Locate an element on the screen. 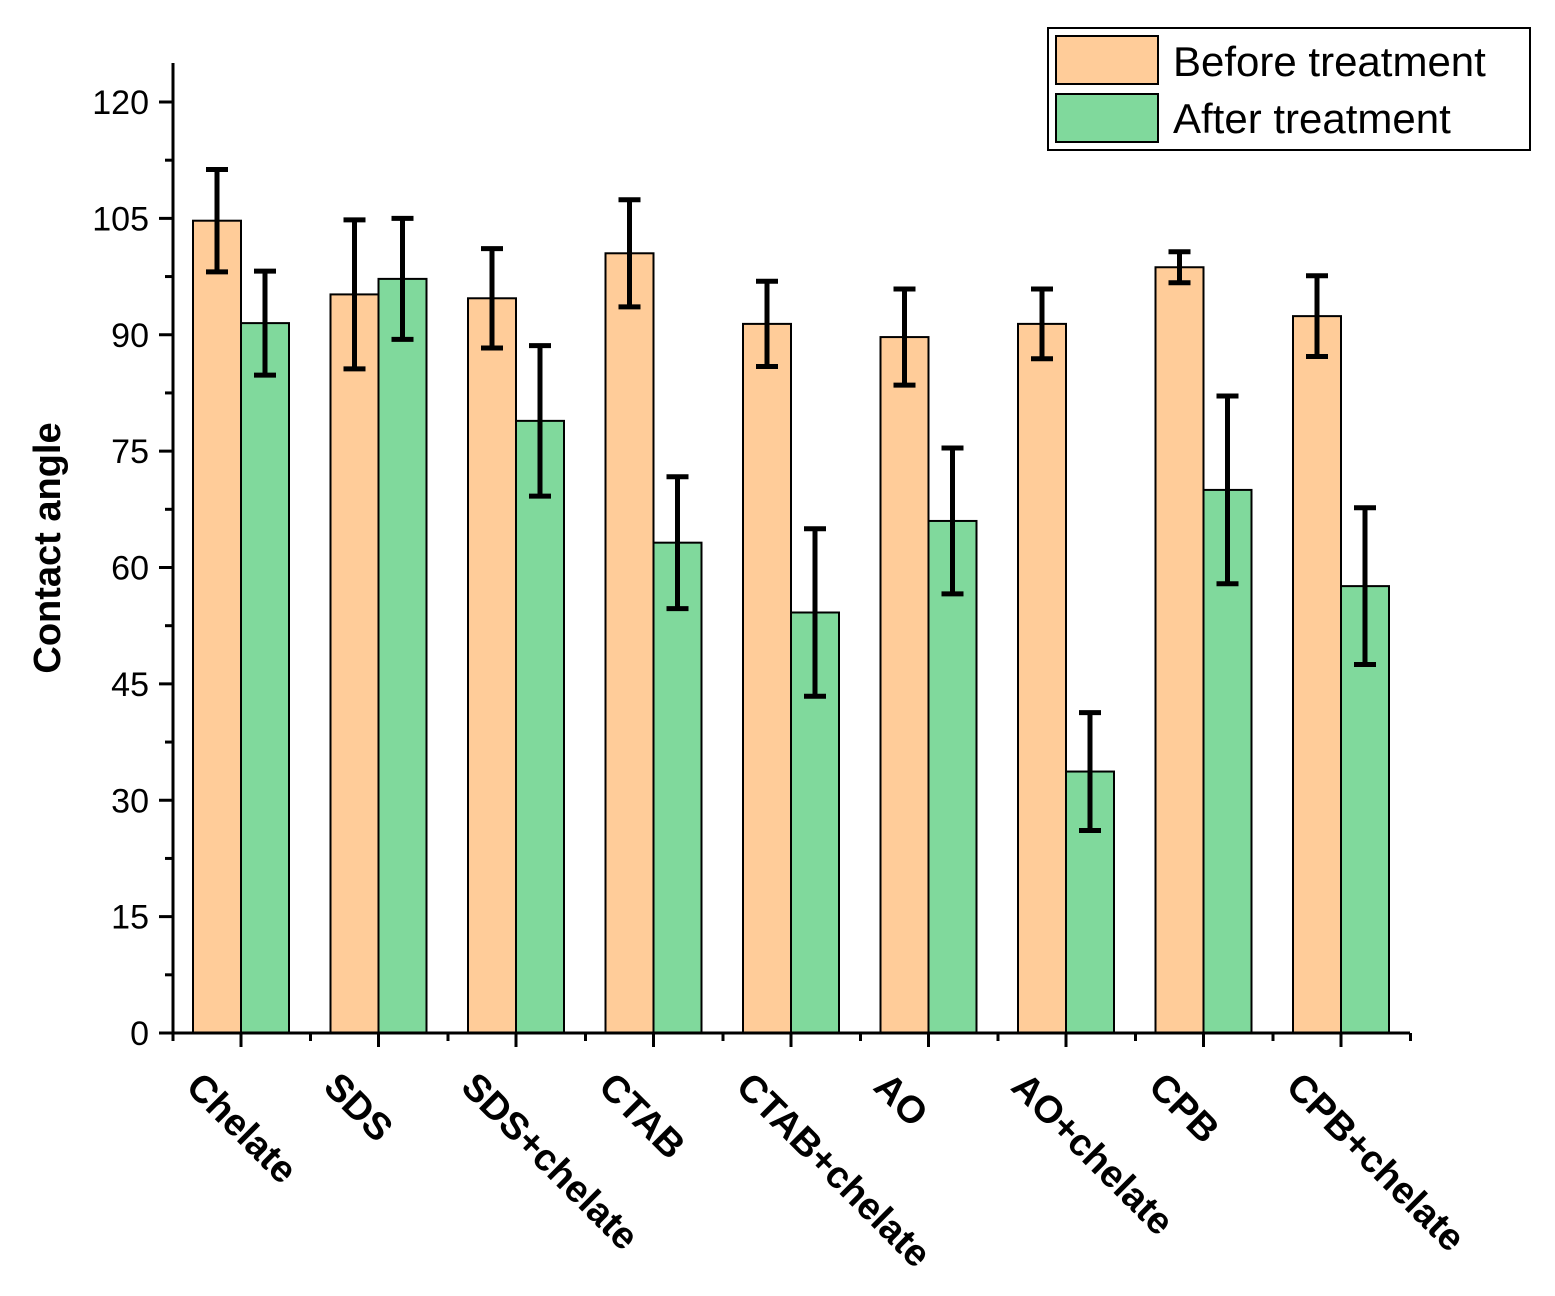 The width and height of the screenshot is (1555, 1296). x-category-label: SDS is located at coordinates (357, 1107).